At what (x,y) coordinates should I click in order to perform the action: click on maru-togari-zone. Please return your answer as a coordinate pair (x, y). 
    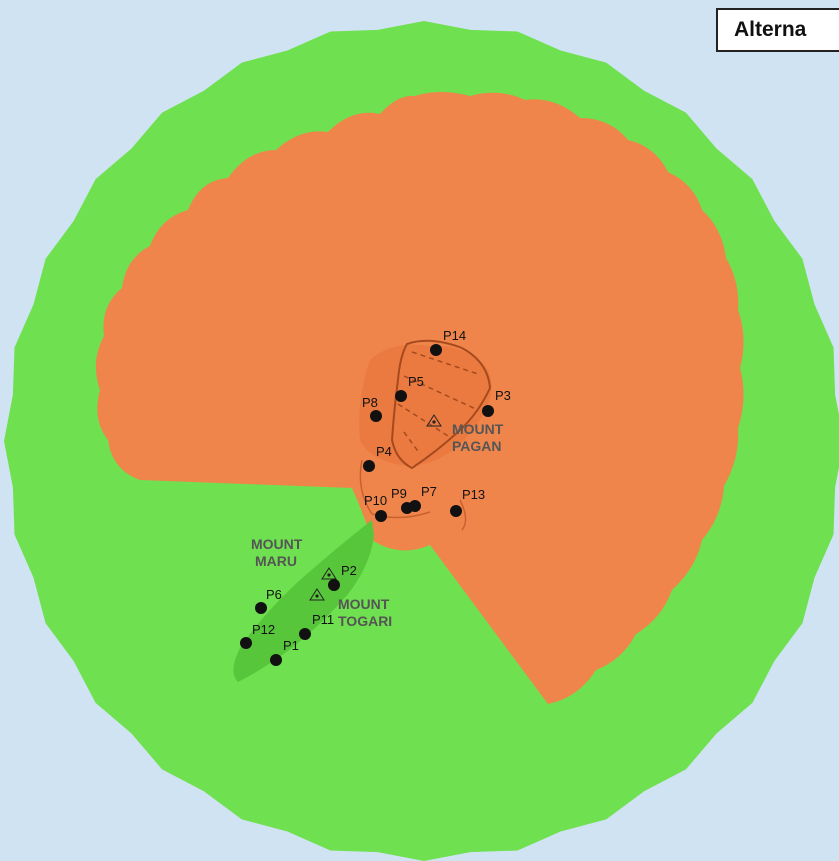
    Looking at the image, I should click on (303, 601).